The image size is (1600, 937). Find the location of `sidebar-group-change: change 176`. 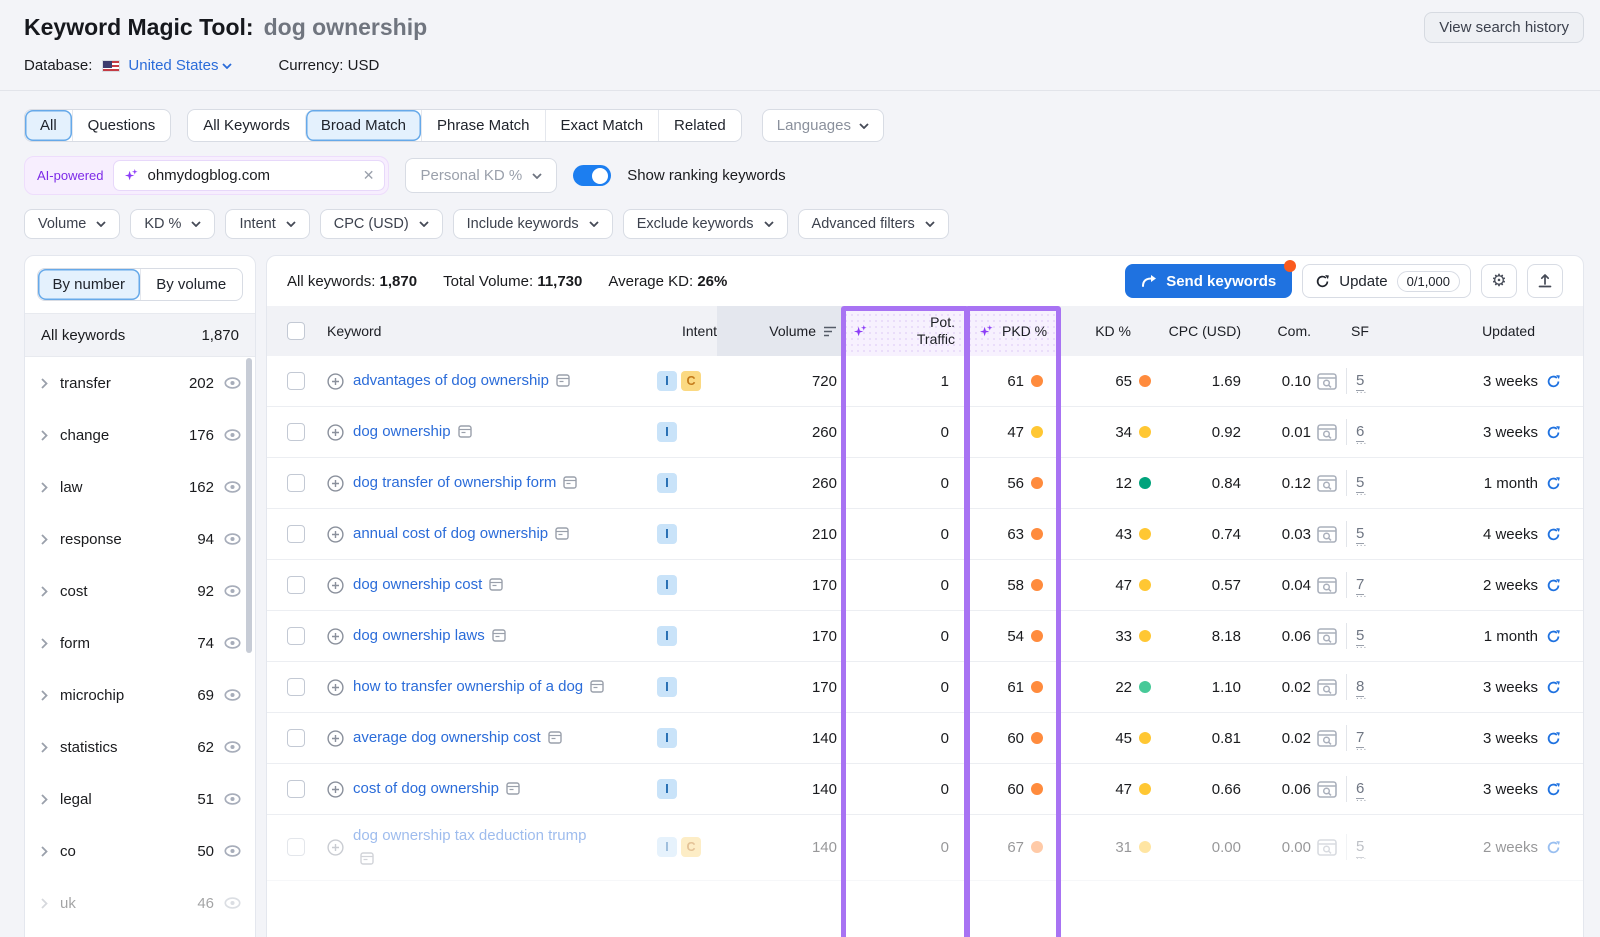

sidebar-group-change: change 176 is located at coordinates (140, 435).